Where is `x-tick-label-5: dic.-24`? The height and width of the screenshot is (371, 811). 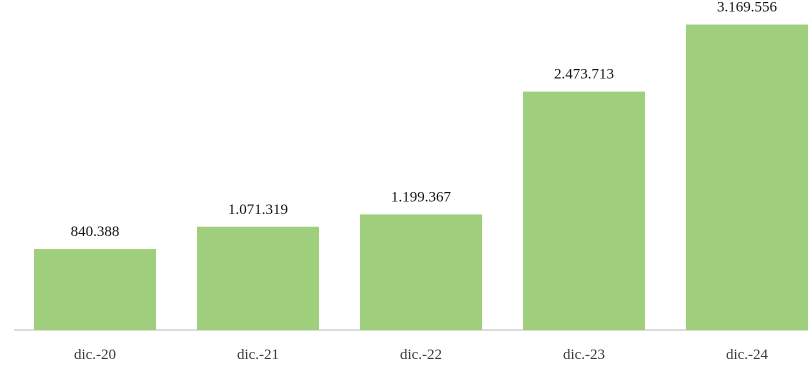
x-tick-label-5: dic.-24 is located at coordinates (747, 355).